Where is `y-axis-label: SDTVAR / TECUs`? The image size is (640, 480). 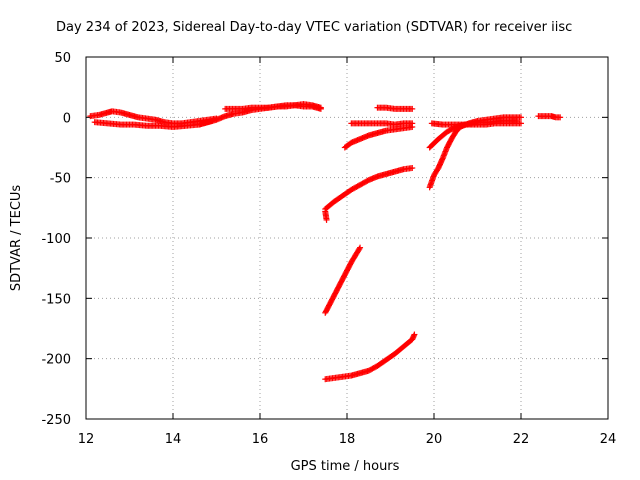
y-axis-label: SDTVAR / TECUs is located at coordinates (16, 238).